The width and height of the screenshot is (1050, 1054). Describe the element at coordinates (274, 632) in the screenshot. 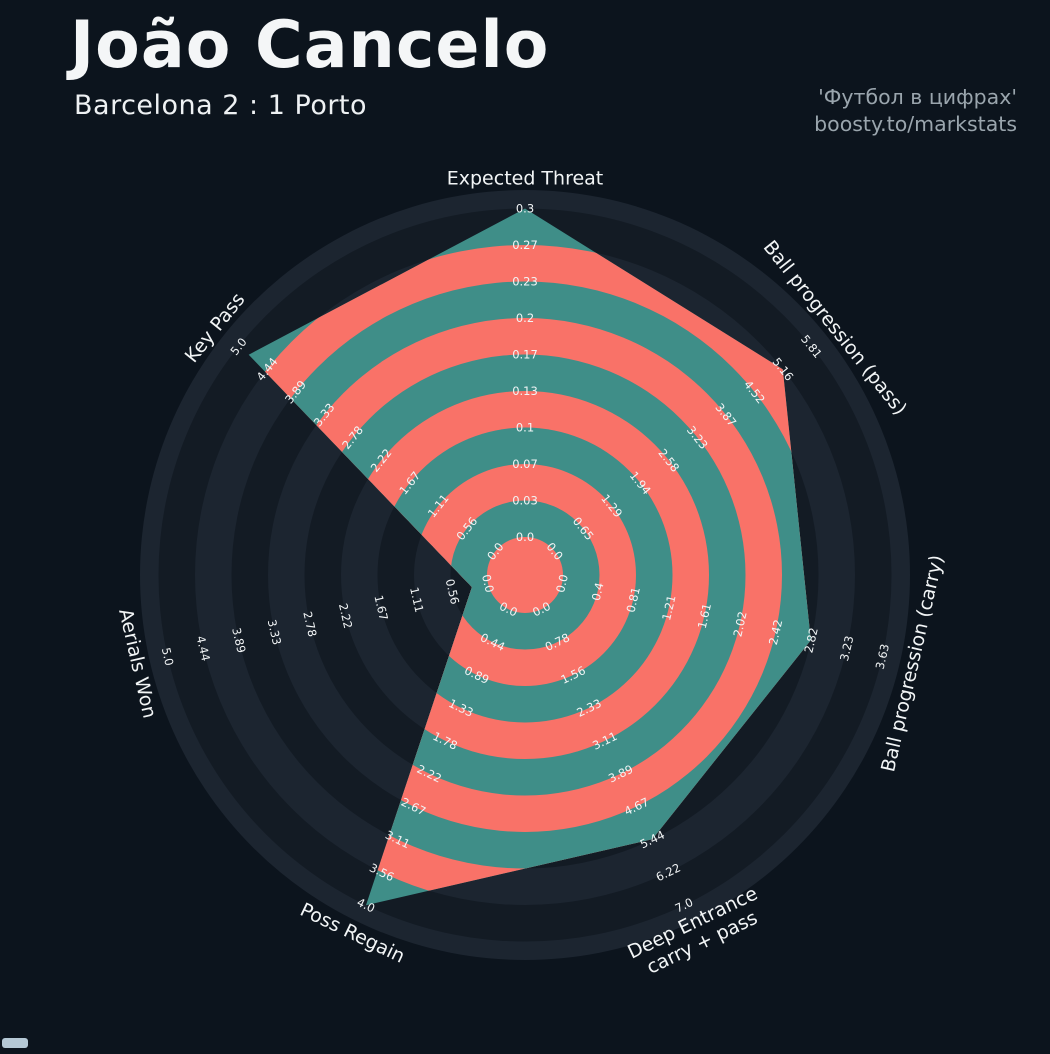

I see `tick-label: 3.33` at that location.